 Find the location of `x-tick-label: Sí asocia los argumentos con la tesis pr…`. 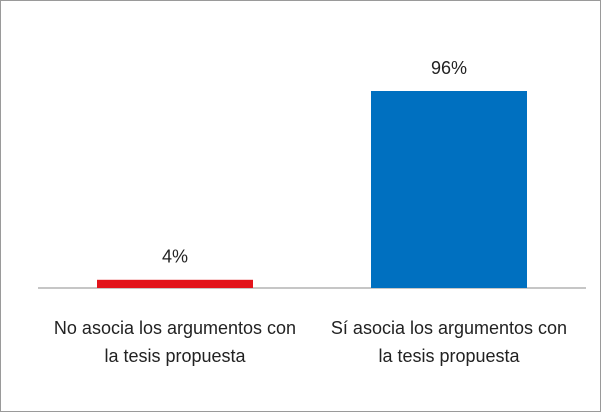

x-tick-label: Sí asocia los argumentos con la tesis pr… is located at coordinates (449, 342).